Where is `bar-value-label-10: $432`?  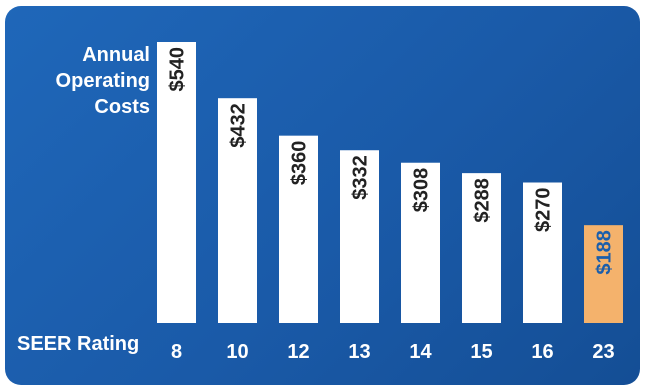
bar-value-label-10: $432 is located at coordinates (239, 125).